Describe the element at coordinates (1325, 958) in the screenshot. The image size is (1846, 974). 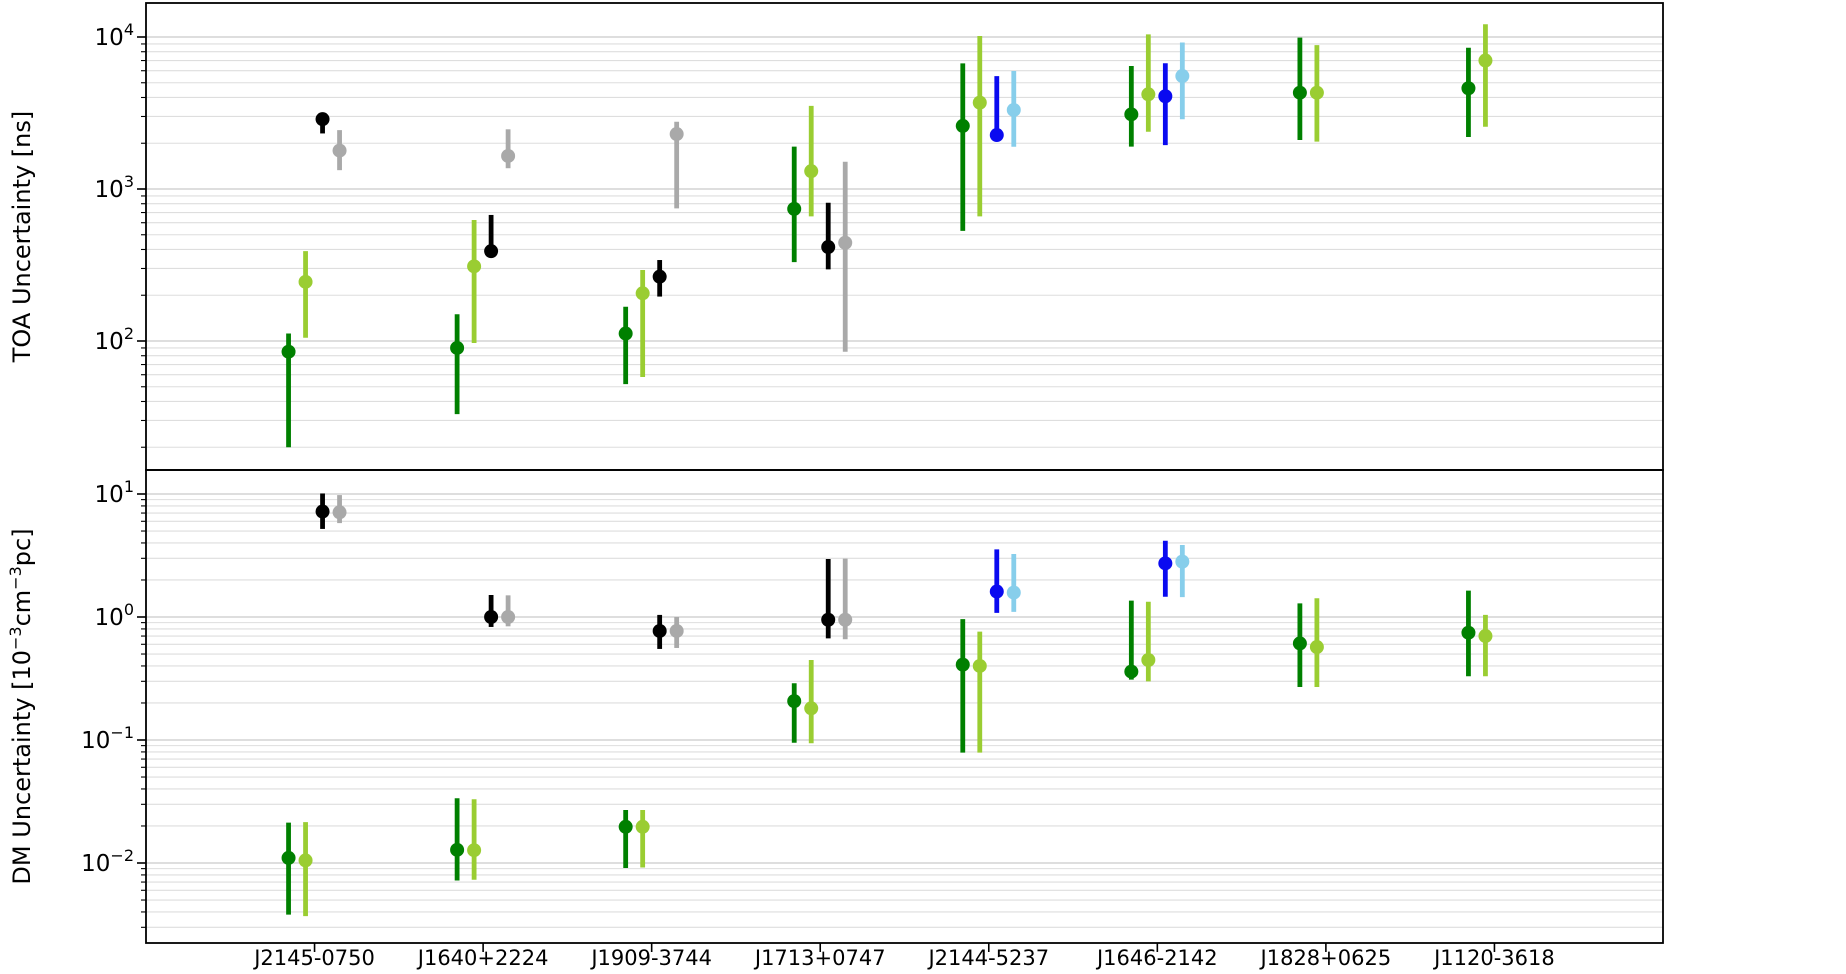
I see `x-tick-label-J1828+0625: J1828+0625` at that location.